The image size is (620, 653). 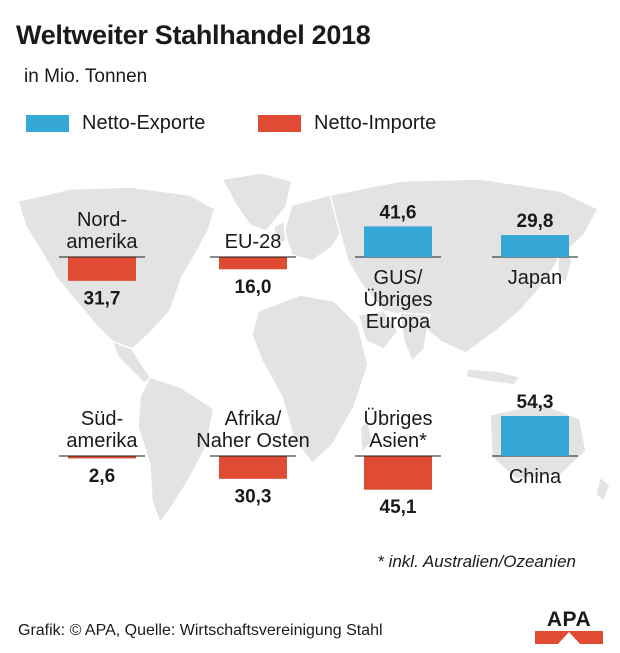 What do you see at coordinates (476, 561) in the screenshot?
I see `footnote: * inkl. Australien/Ozeanien` at bounding box center [476, 561].